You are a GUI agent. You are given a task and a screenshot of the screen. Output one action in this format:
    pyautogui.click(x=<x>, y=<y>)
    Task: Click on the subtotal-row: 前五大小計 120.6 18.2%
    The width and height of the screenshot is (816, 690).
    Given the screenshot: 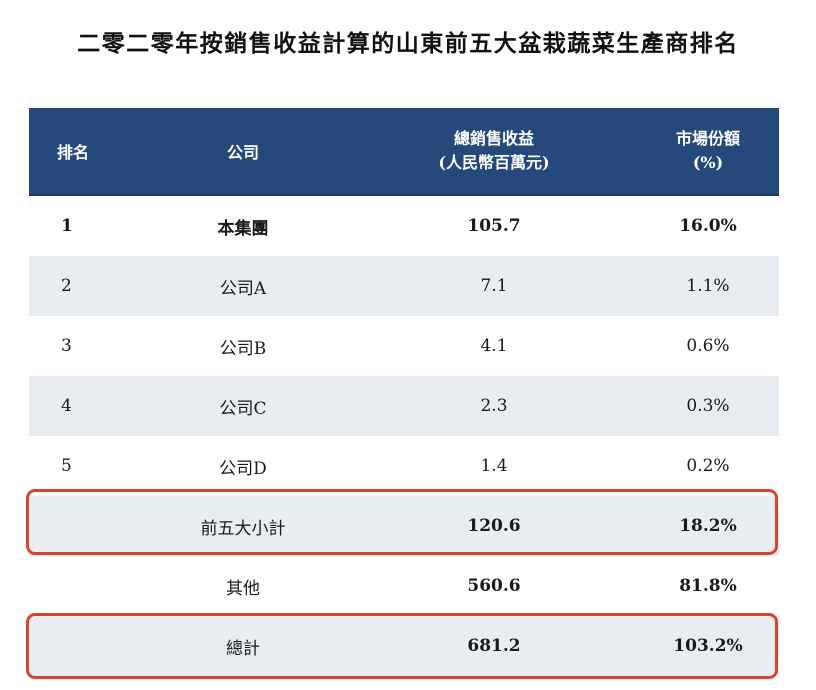 What is the action you would take?
    pyautogui.click(x=404, y=526)
    